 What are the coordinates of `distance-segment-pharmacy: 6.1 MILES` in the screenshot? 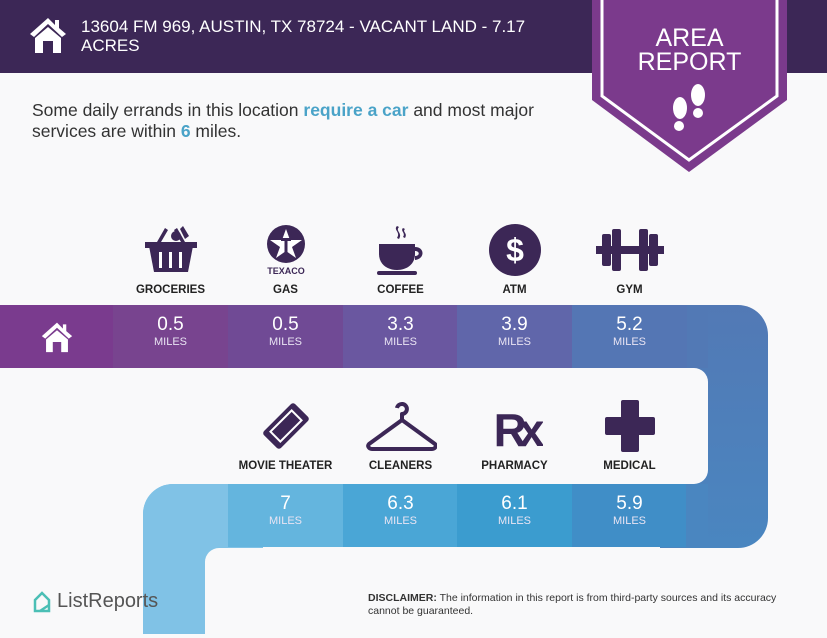 It's located at (514, 515).